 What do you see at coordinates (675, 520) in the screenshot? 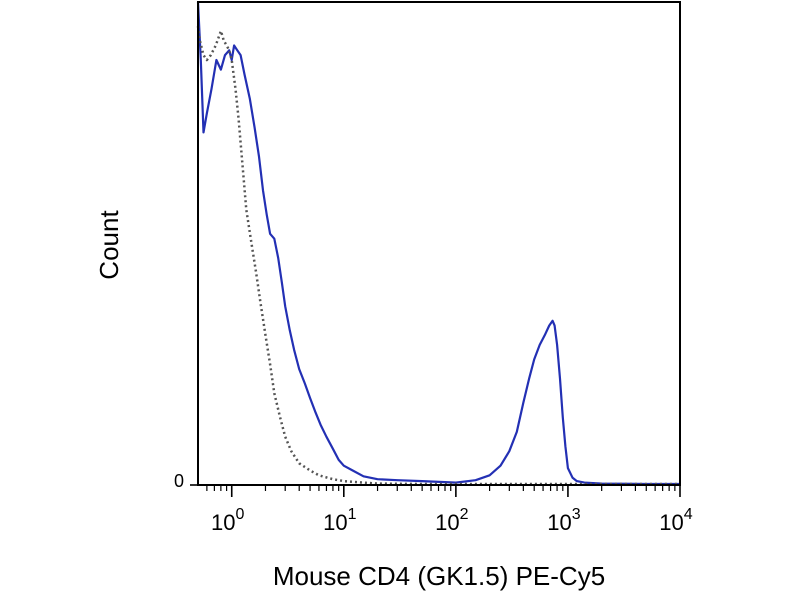
I see `x-tick-label: 10⁴` at bounding box center [675, 520].